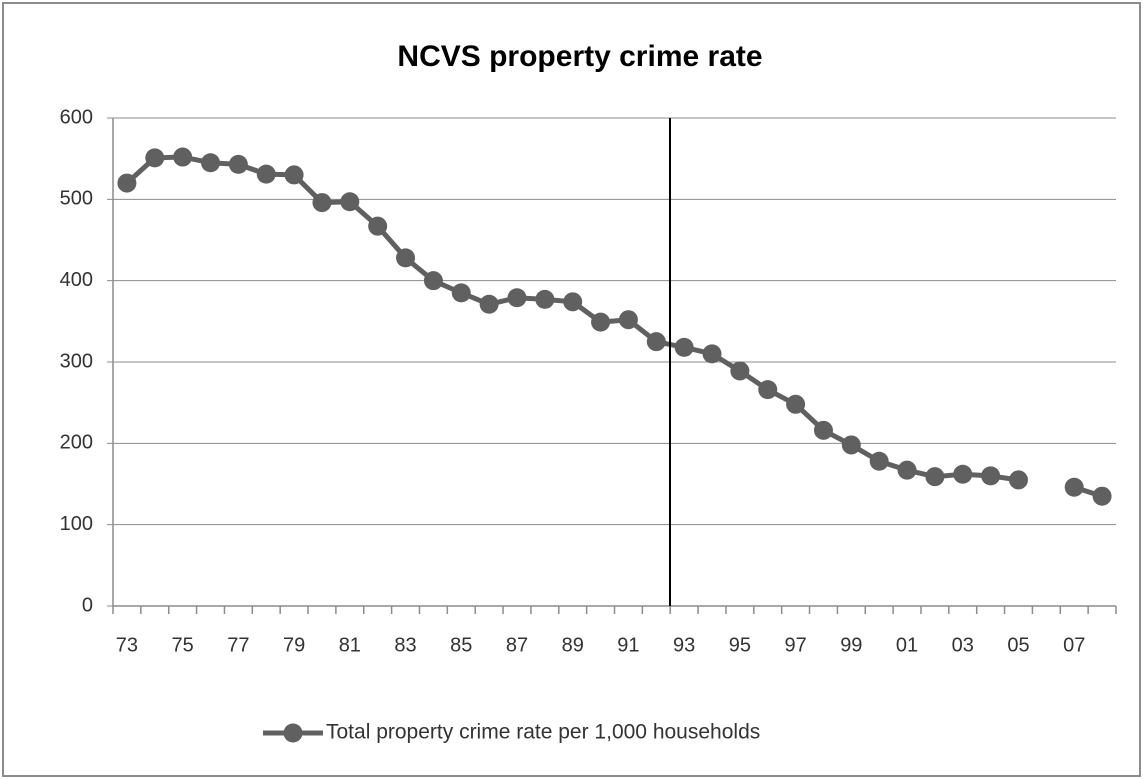 This screenshot has width=1143, height=779. What do you see at coordinates (573, 645) in the screenshot?
I see `x-tick-label: 89` at bounding box center [573, 645].